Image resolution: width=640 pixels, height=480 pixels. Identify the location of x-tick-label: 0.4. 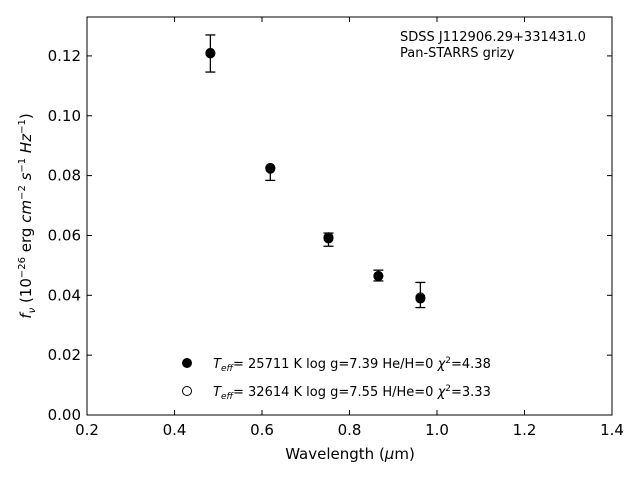
(175, 430).